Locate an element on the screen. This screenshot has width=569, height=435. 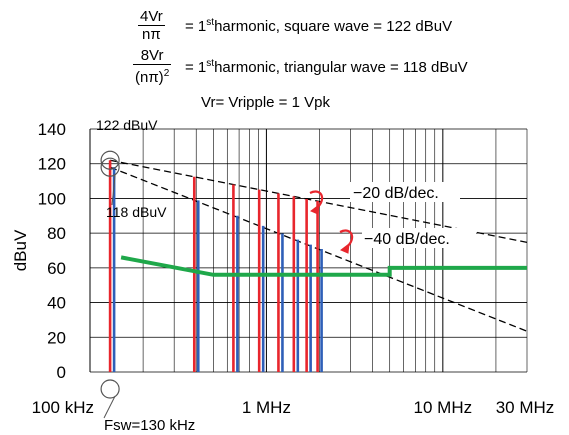
y-tick-label: 80 is located at coordinates (56, 233).